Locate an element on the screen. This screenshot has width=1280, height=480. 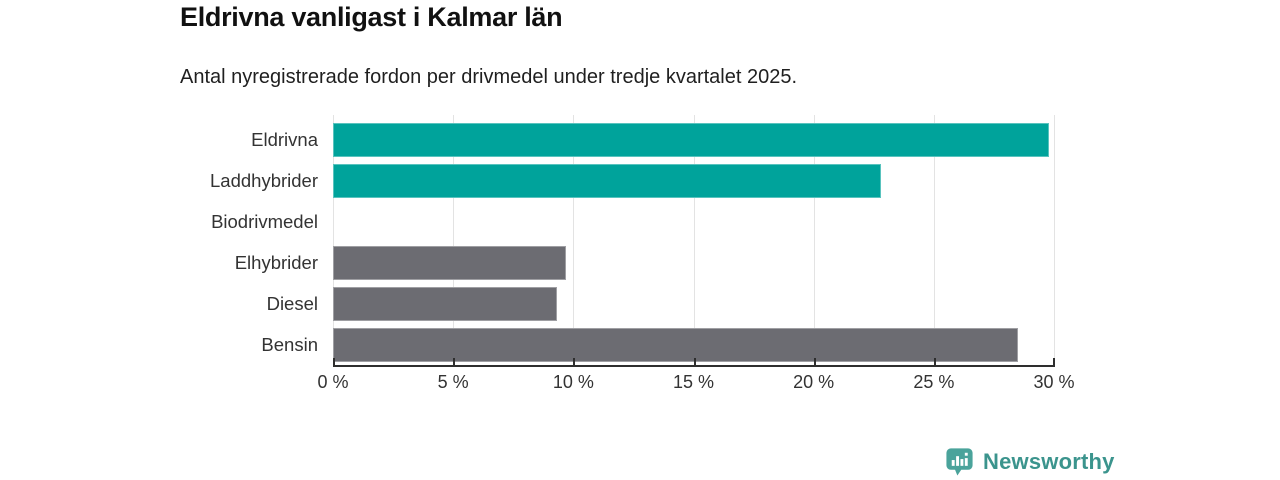
x-tick-label-30: 30 % is located at coordinates (1054, 382).